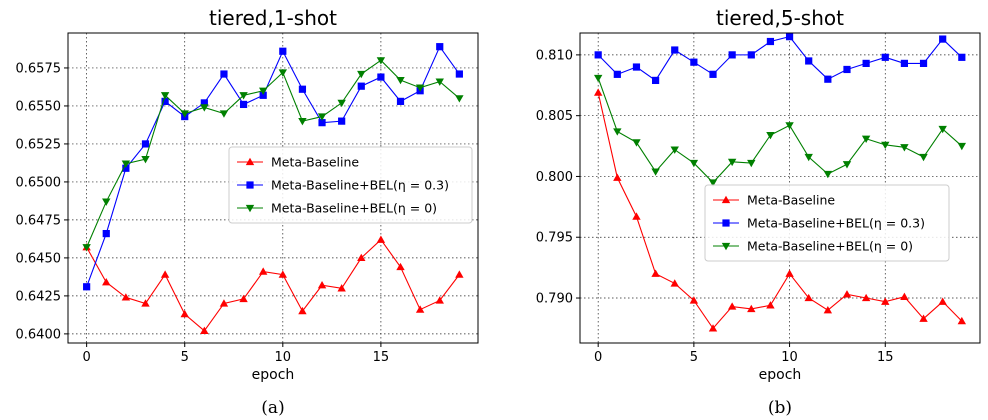 This screenshot has height=420, width=988. Describe the element at coordinates (554, 299) in the screenshot. I see `y-tick-label: 0.790` at that location.